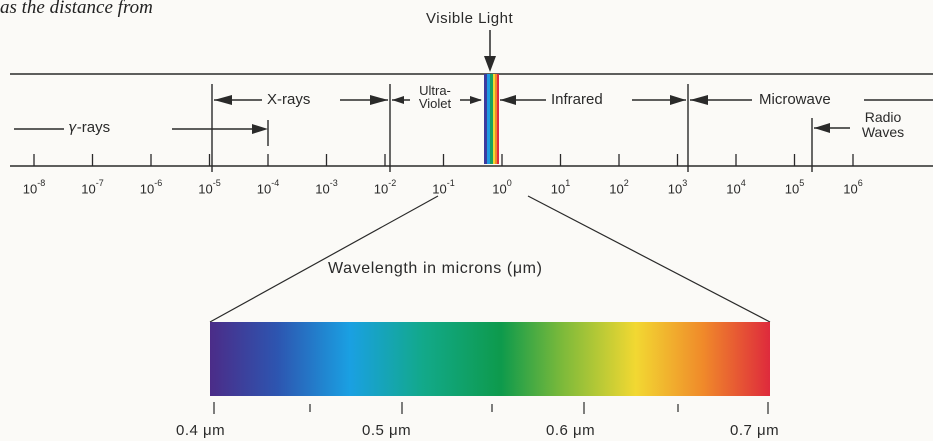 Image resolution: width=933 pixels, height=441 pixels. Describe the element at coordinates (435, 103) in the screenshot. I see `ultraviolet-line2: Violet` at that location.